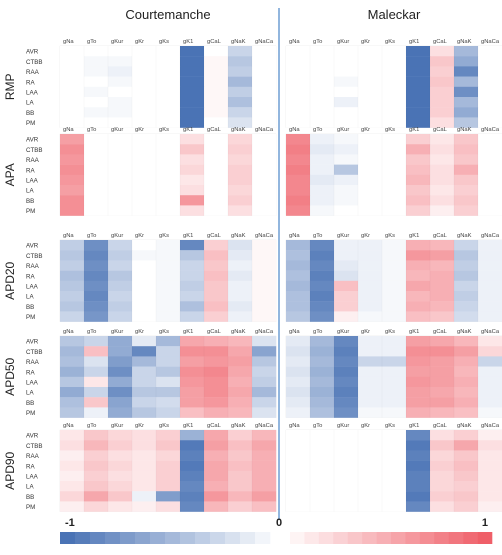 The image size is (502, 555). I want to click on region-label: RAA, so click(33, 72).